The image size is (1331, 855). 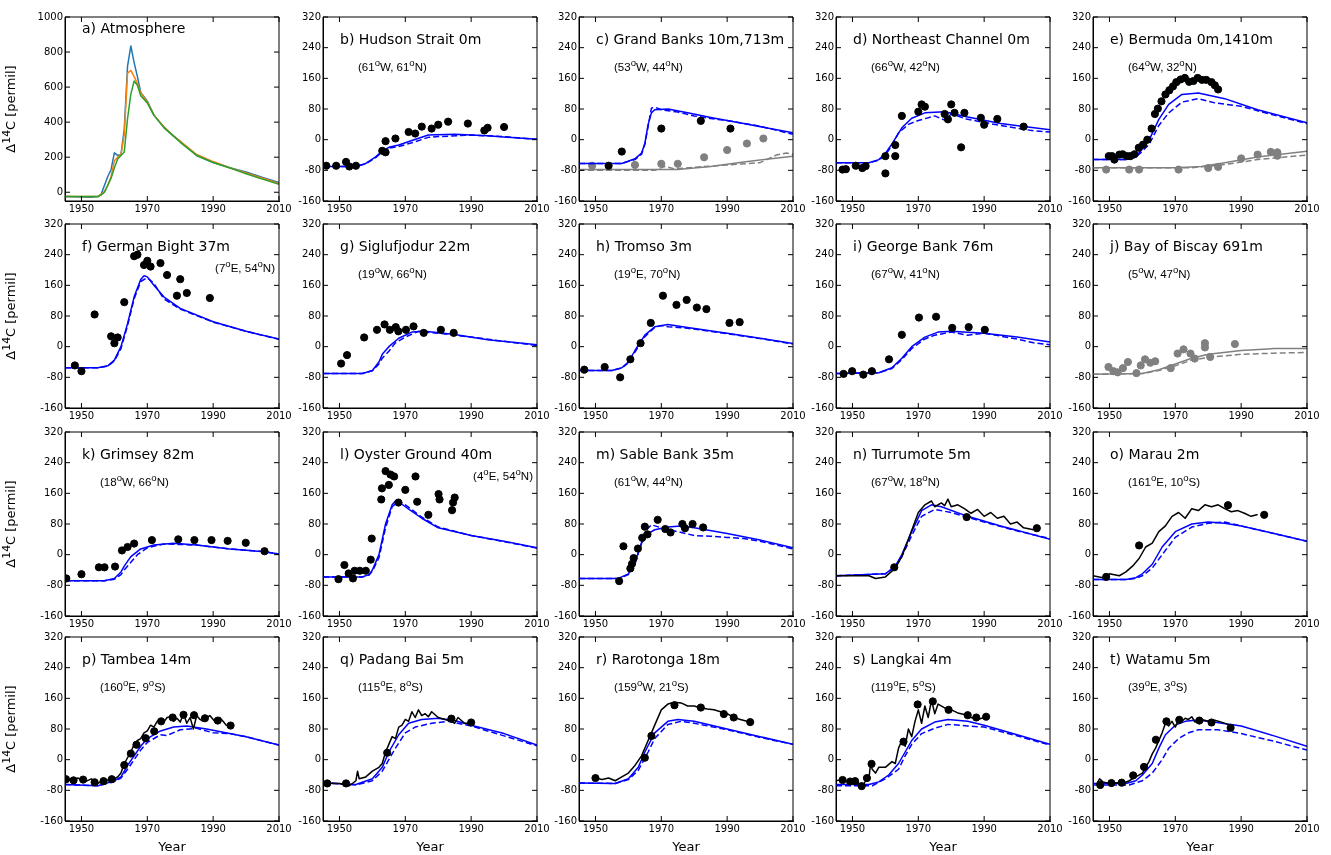 What do you see at coordinates (138, 454) in the screenshot?
I see `text: k) Grimsey 82m` at bounding box center [138, 454].